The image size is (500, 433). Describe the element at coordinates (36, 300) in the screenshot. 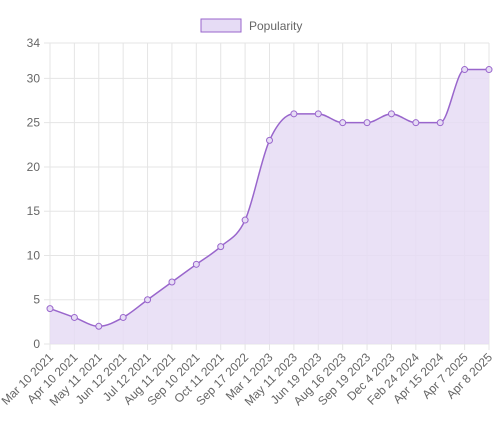

I see `y-tick-label-1: 5` at that location.